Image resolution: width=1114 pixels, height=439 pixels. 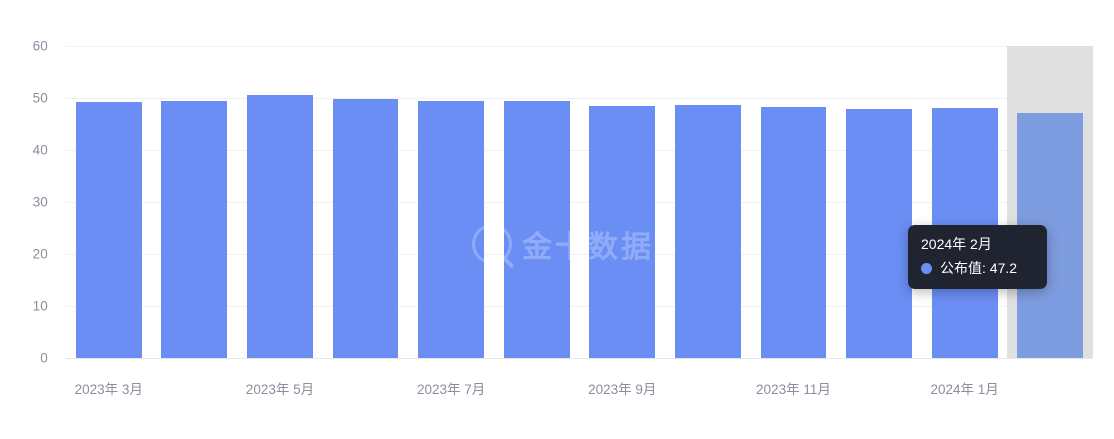 I want to click on bar-2023年 4月, so click(x=194, y=229).